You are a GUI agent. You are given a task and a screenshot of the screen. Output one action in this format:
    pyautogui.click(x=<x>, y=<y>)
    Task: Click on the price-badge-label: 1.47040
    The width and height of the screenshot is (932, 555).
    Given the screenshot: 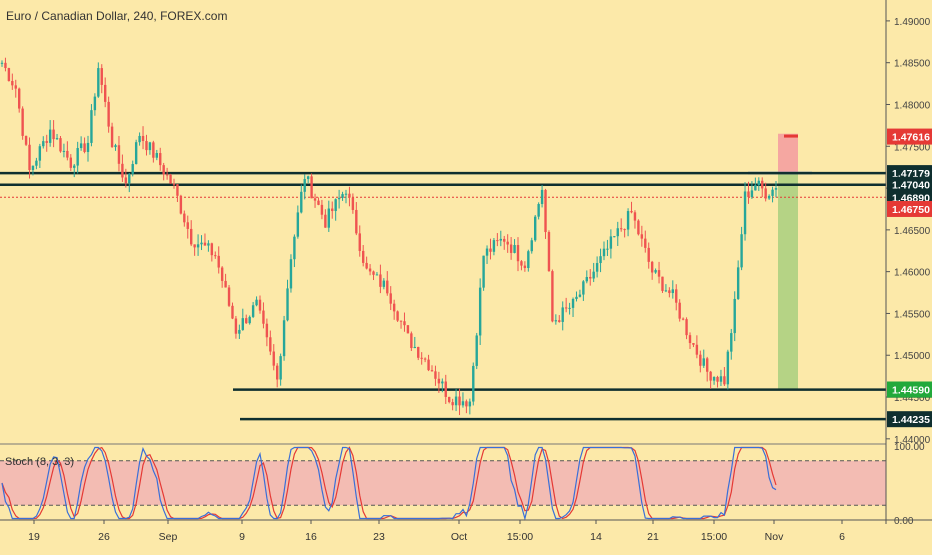 What is the action you would take?
    pyautogui.click(x=911, y=186)
    